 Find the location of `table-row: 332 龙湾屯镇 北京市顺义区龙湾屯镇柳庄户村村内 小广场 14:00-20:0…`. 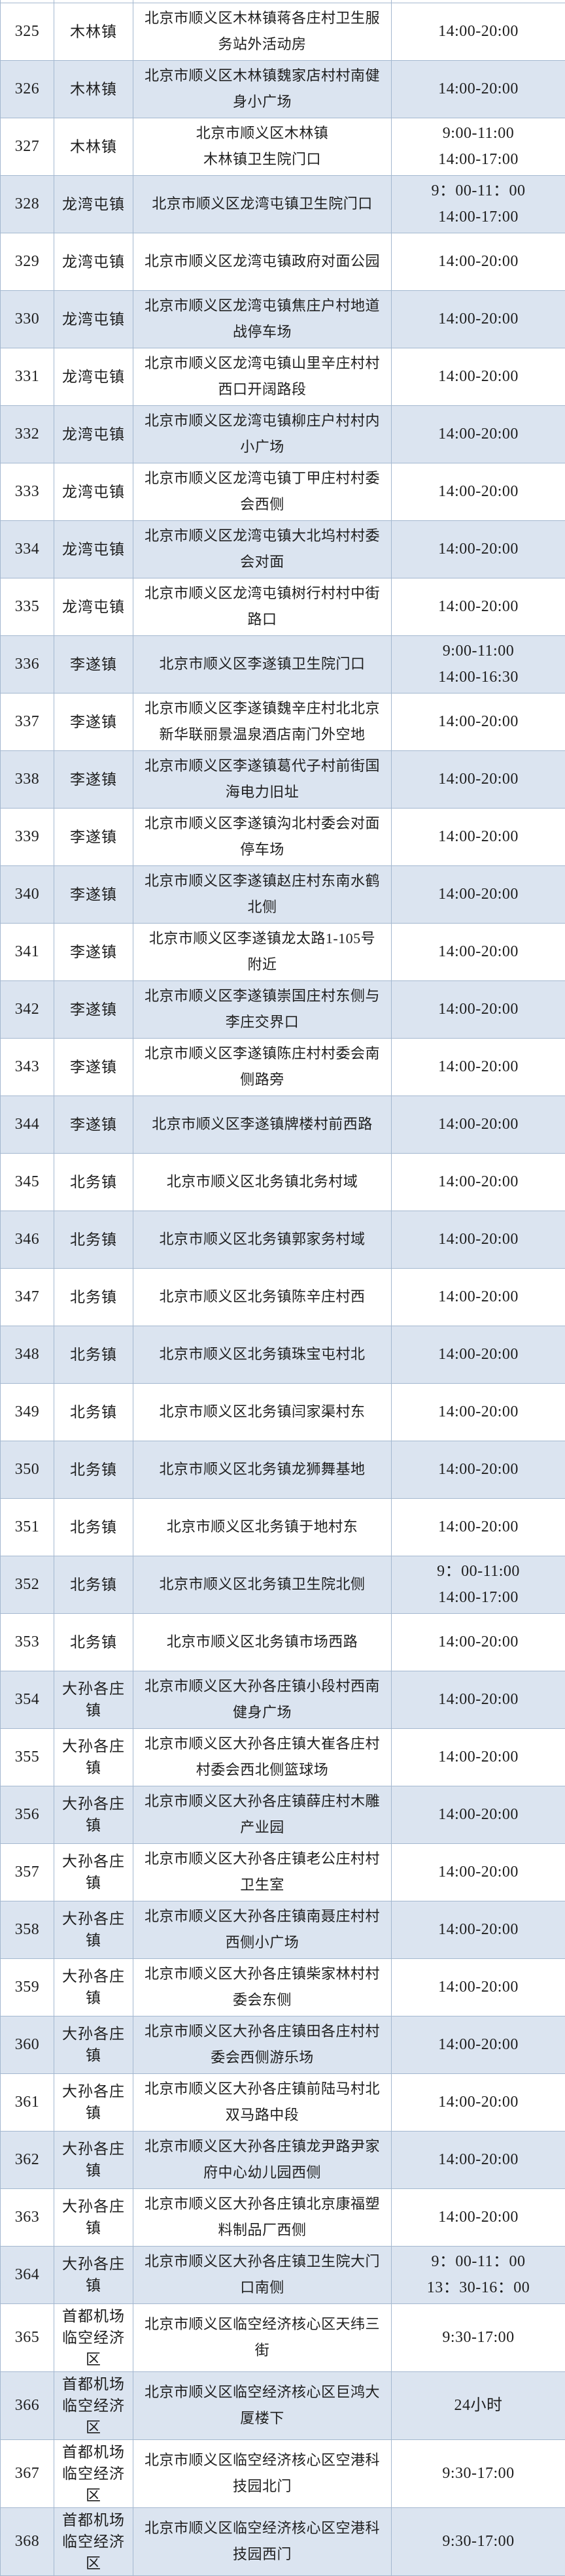

table-row: 332 龙湾屯镇 北京市顺义区龙湾屯镇柳庄户村村内 小广场 14:00-20:0… is located at coordinates (283, 434).